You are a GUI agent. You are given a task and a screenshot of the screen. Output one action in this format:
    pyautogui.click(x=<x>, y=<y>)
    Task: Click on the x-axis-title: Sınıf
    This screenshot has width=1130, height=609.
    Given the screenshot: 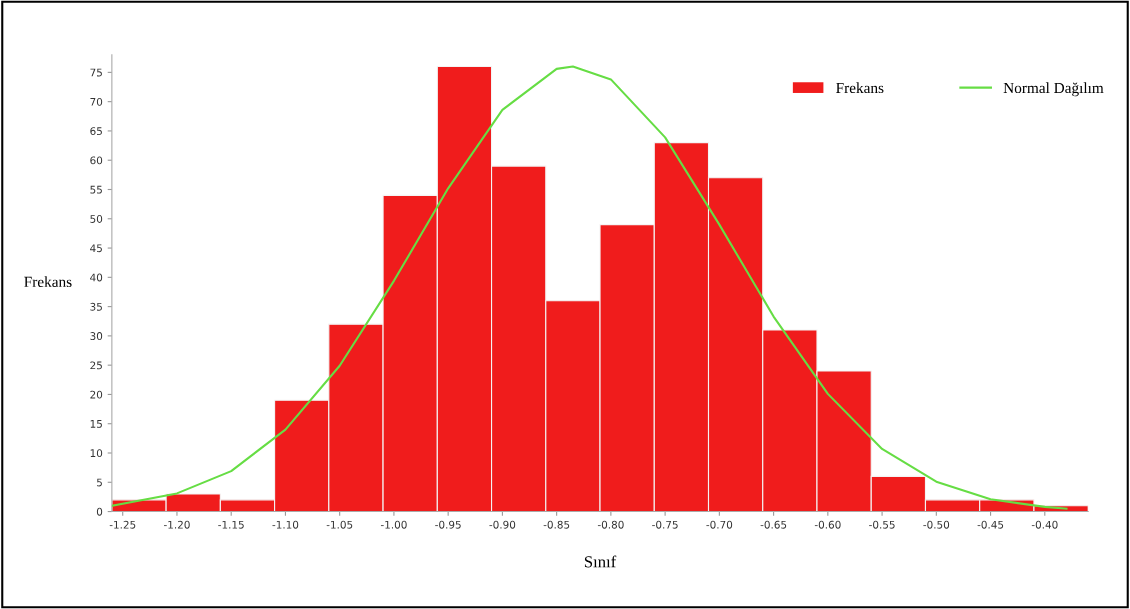 What is the action you would take?
    pyautogui.click(x=600, y=561)
    